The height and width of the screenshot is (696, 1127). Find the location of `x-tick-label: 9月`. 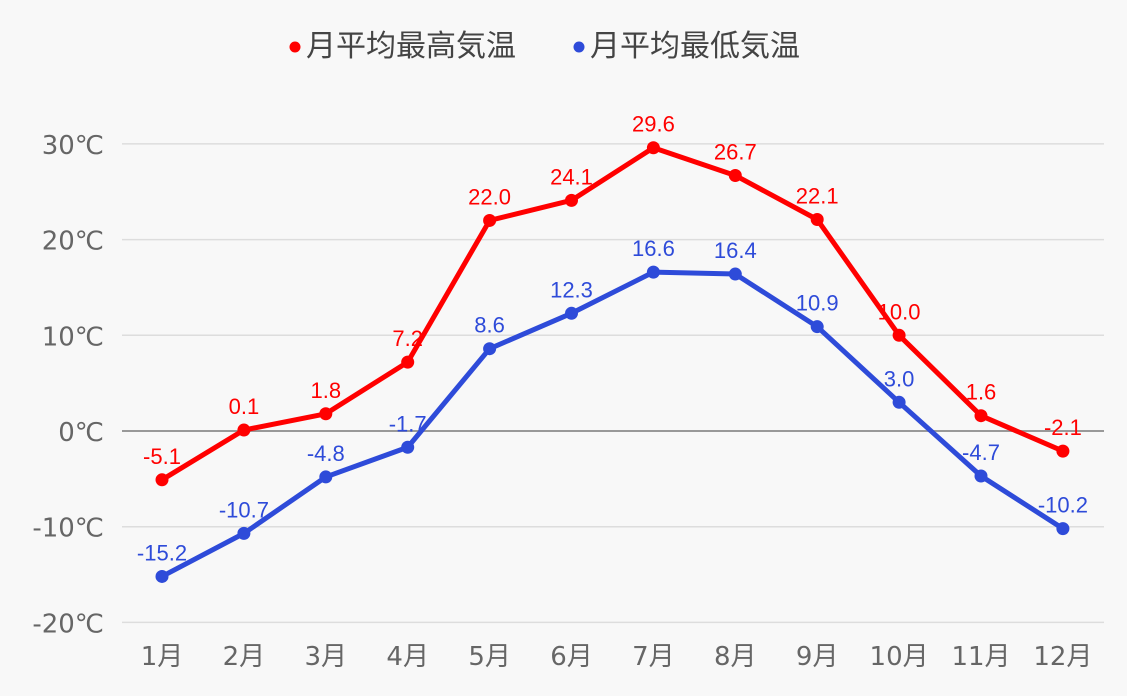

x-tick-label: 9月 is located at coordinates (817, 657).